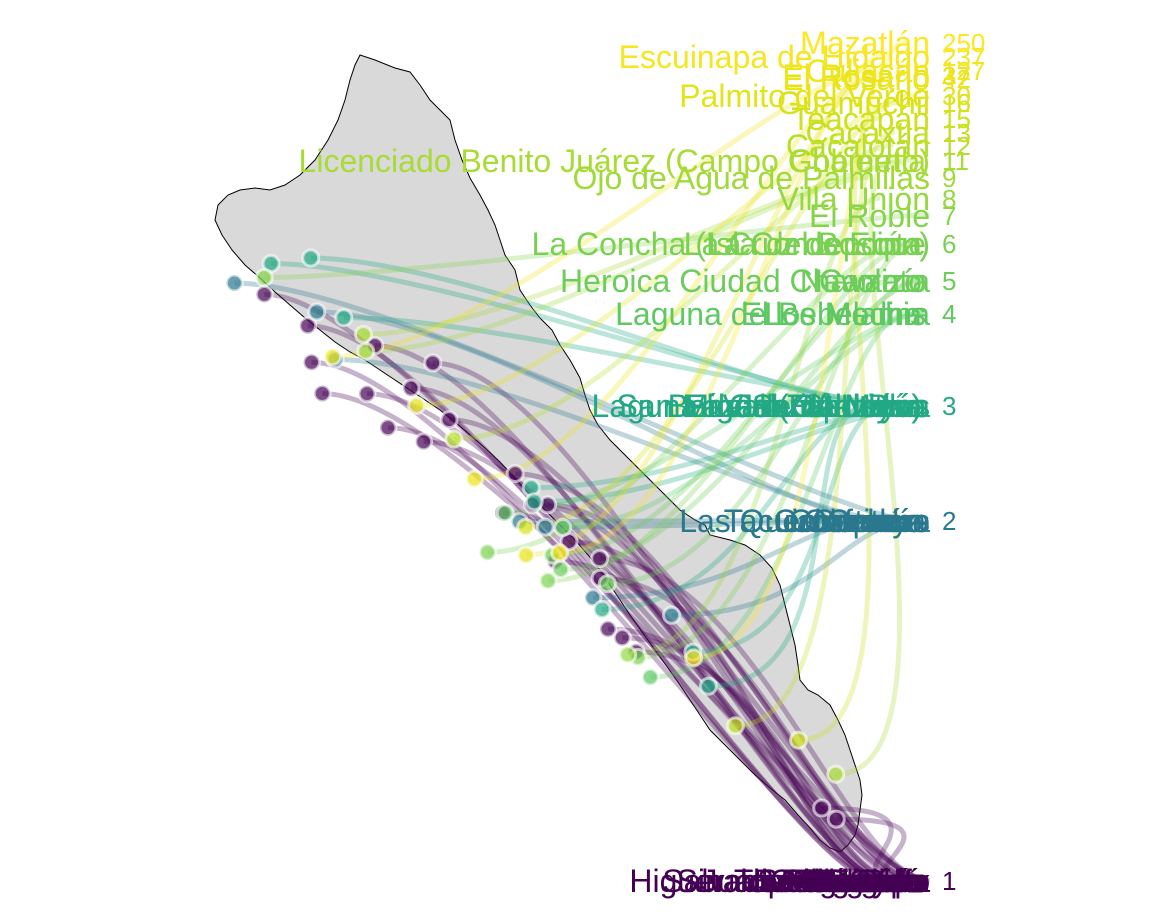  I want to click on locality-label: Tacuichamona, so click(827, 521).